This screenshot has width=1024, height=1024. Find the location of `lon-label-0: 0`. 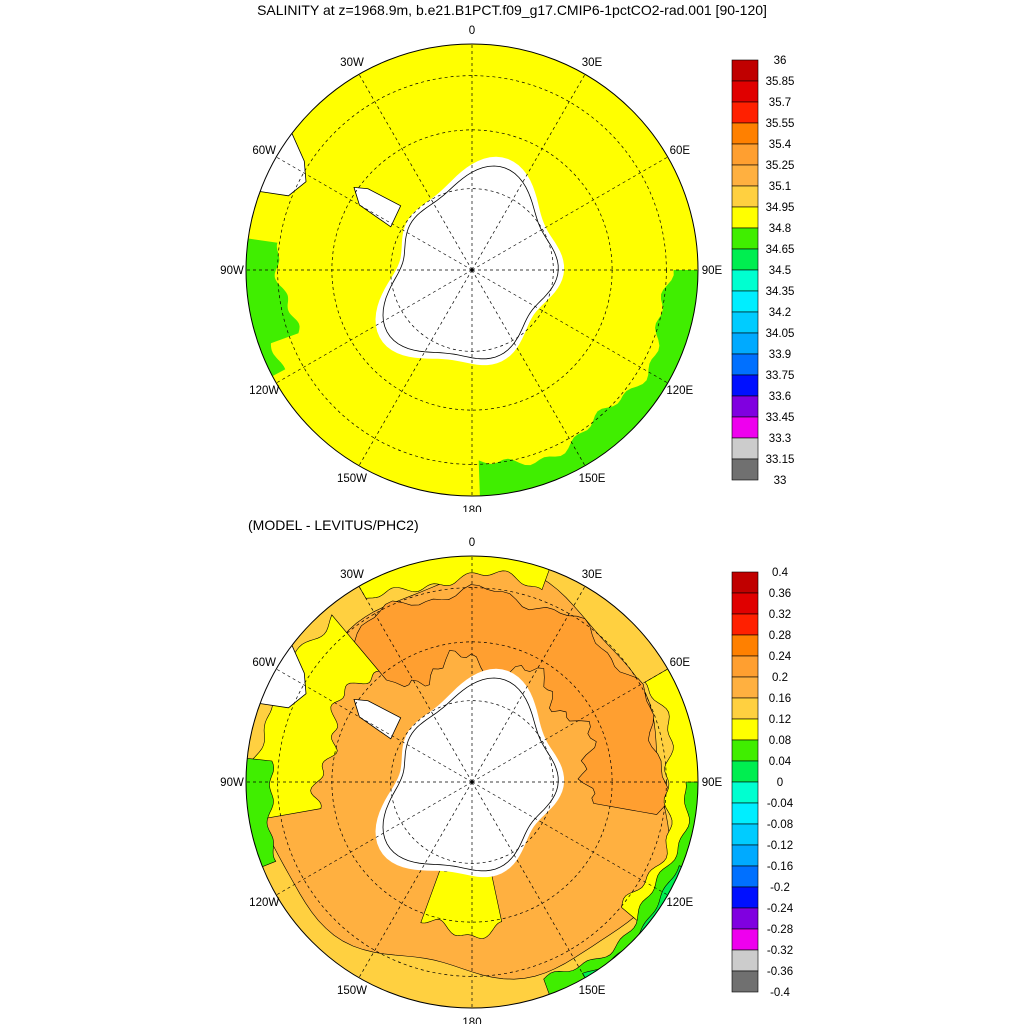

lon-label-0: 0 is located at coordinates (472, 543).